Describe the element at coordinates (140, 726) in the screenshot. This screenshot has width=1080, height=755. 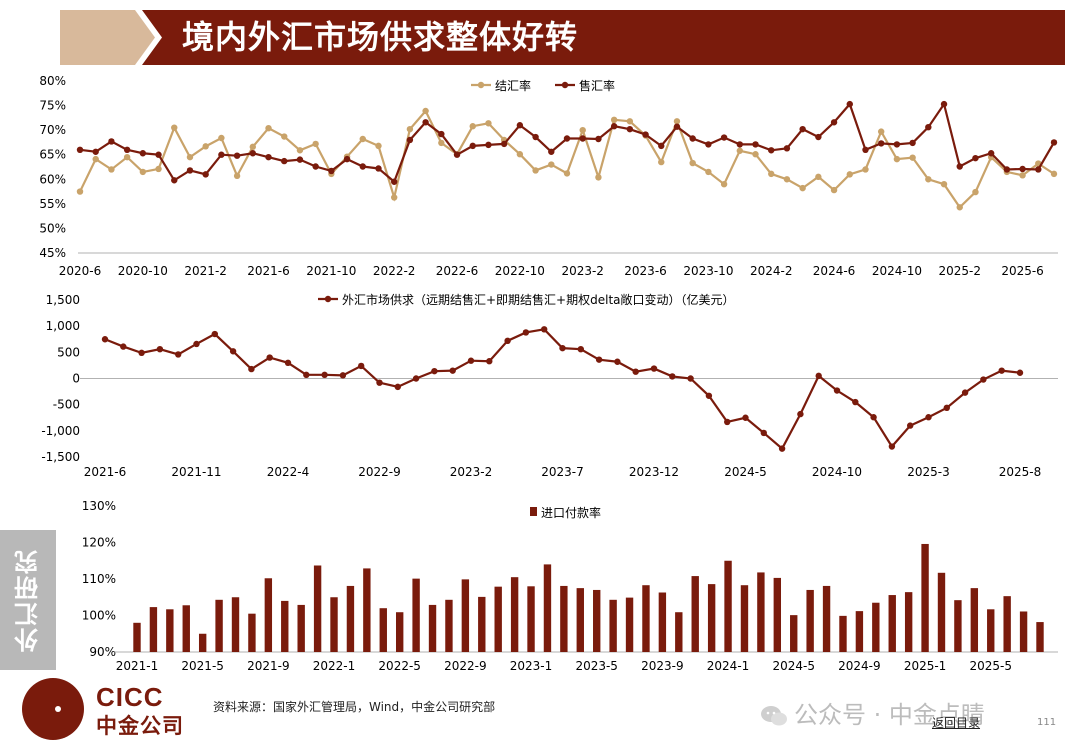
I see `logo-text-cn: 中金公司` at that location.